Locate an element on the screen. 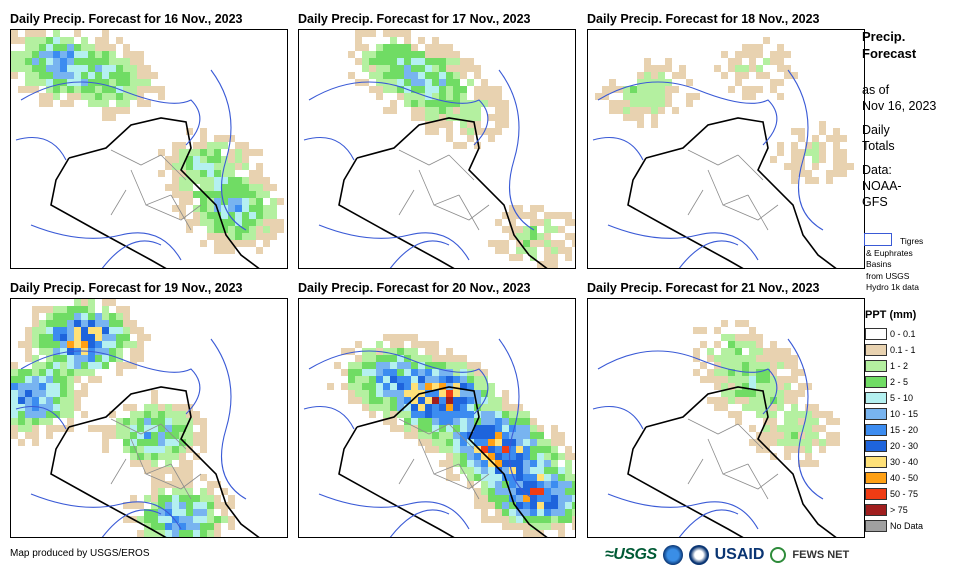  basin-legend-swatch is located at coordinates (878, 239).